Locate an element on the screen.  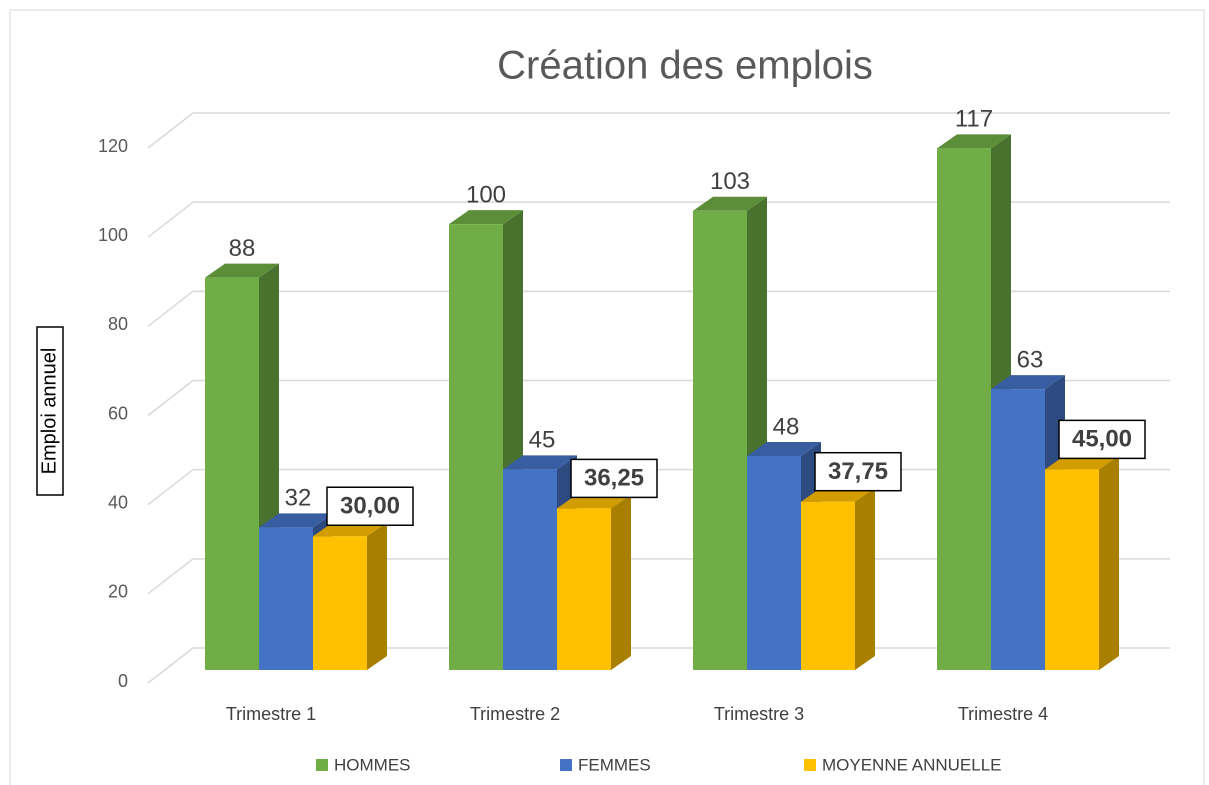
x-tick-label: Trimestre 2 is located at coordinates (515, 714).